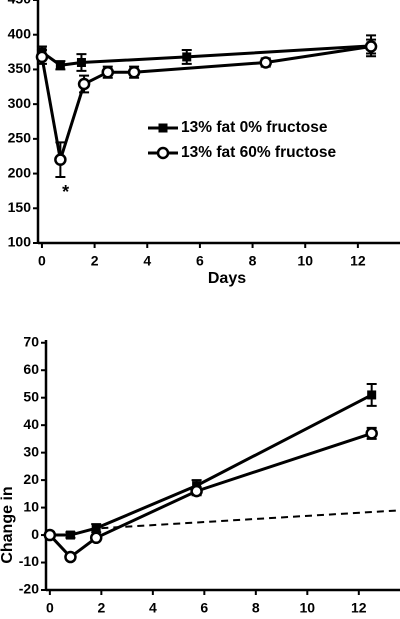 The width and height of the screenshot is (400, 619). What do you see at coordinates (31, 424) in the screenshot?
I see `y-tick-label: 40` at bounding box center [31, 424].